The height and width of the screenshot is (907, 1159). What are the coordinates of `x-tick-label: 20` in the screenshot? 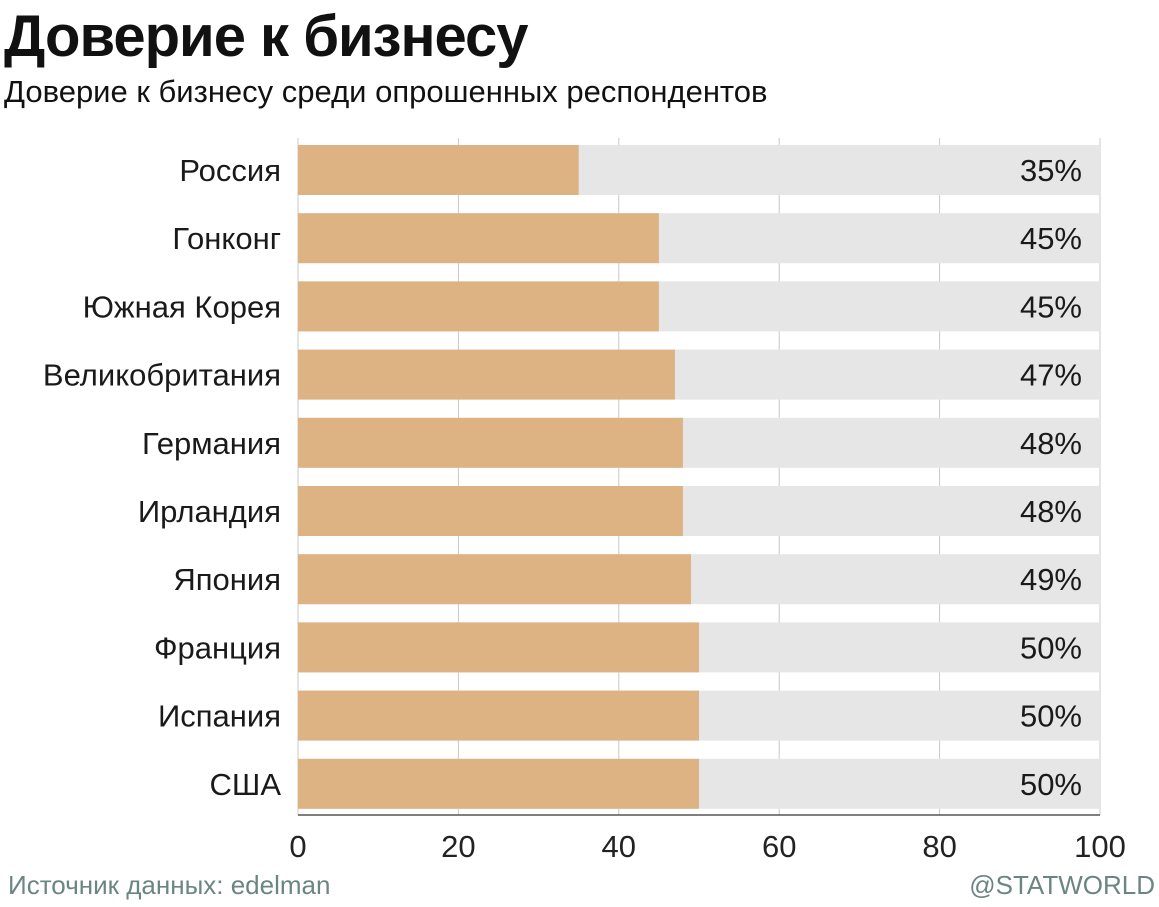 It's located at (458, 846).